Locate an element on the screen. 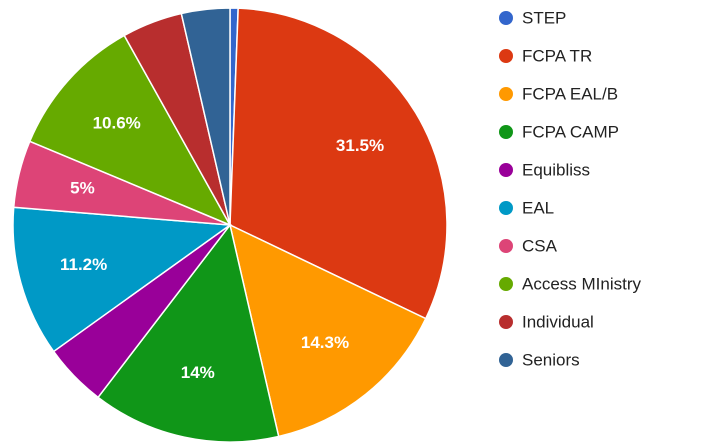 Image resolution: width=707 pixels, height=443 pixels. legend-text: Access MInistry is located at coordinates (582, 283).